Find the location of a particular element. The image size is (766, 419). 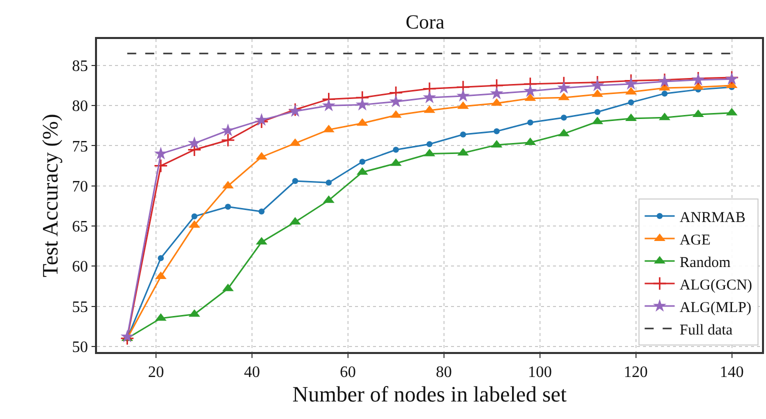

y-tick-label: 65 is located at coordinates (80, 227).